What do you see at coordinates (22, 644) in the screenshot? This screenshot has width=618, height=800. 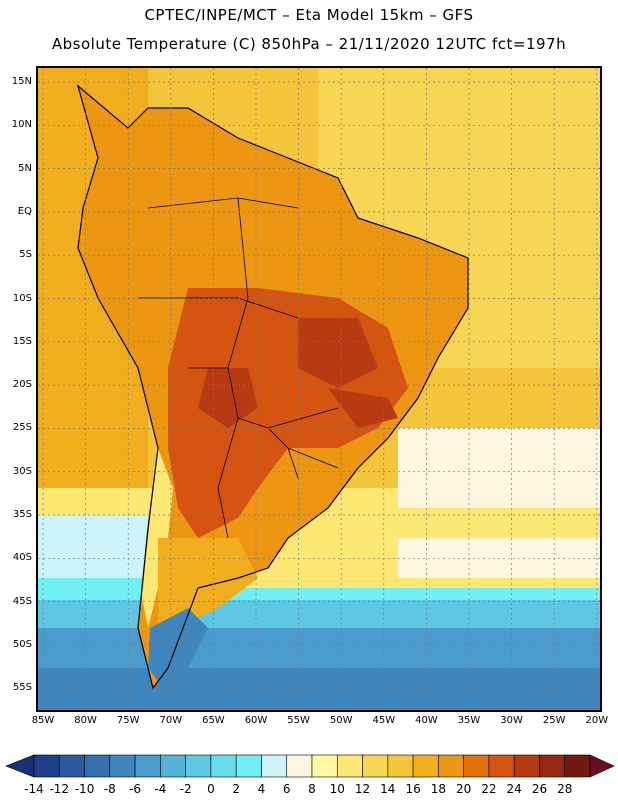 I see `lat-label: 50S` at bounding box center [22, 644].